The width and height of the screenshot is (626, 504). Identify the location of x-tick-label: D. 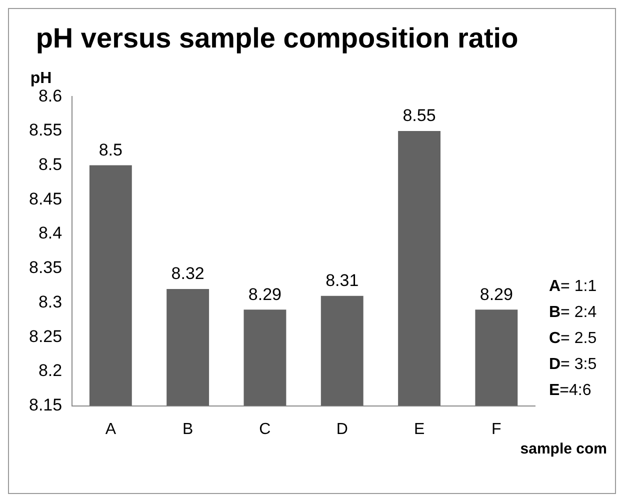
(342, 429).